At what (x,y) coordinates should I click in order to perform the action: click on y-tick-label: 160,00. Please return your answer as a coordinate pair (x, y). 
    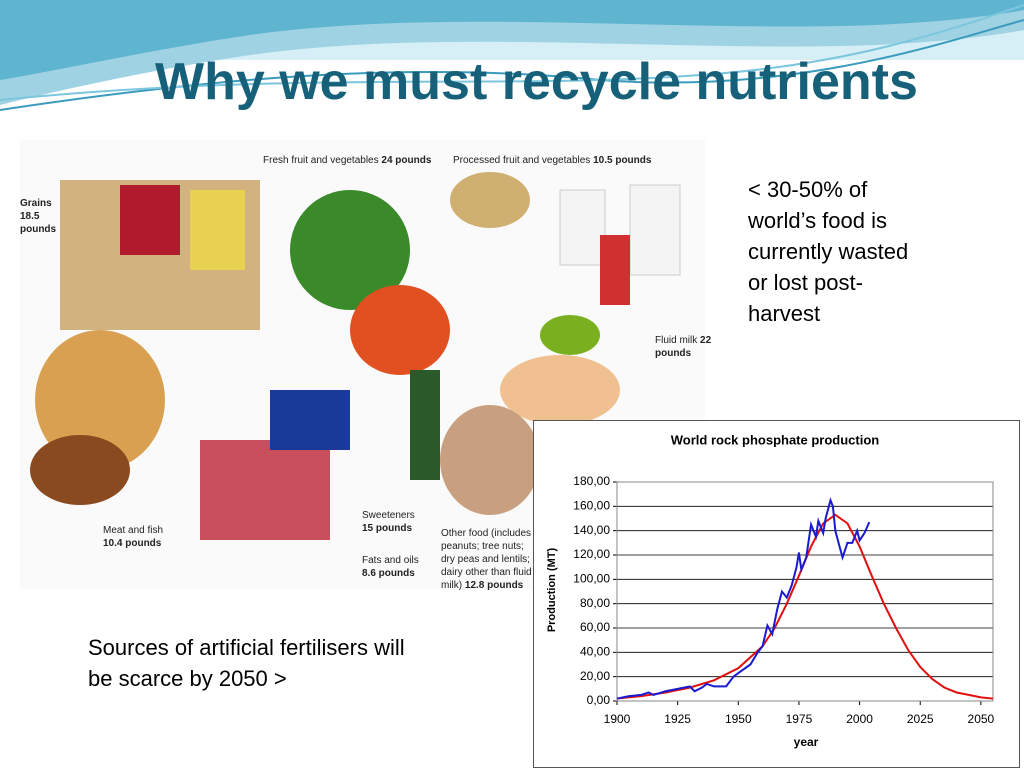
    Looking at the image, I should click on (591, 506).